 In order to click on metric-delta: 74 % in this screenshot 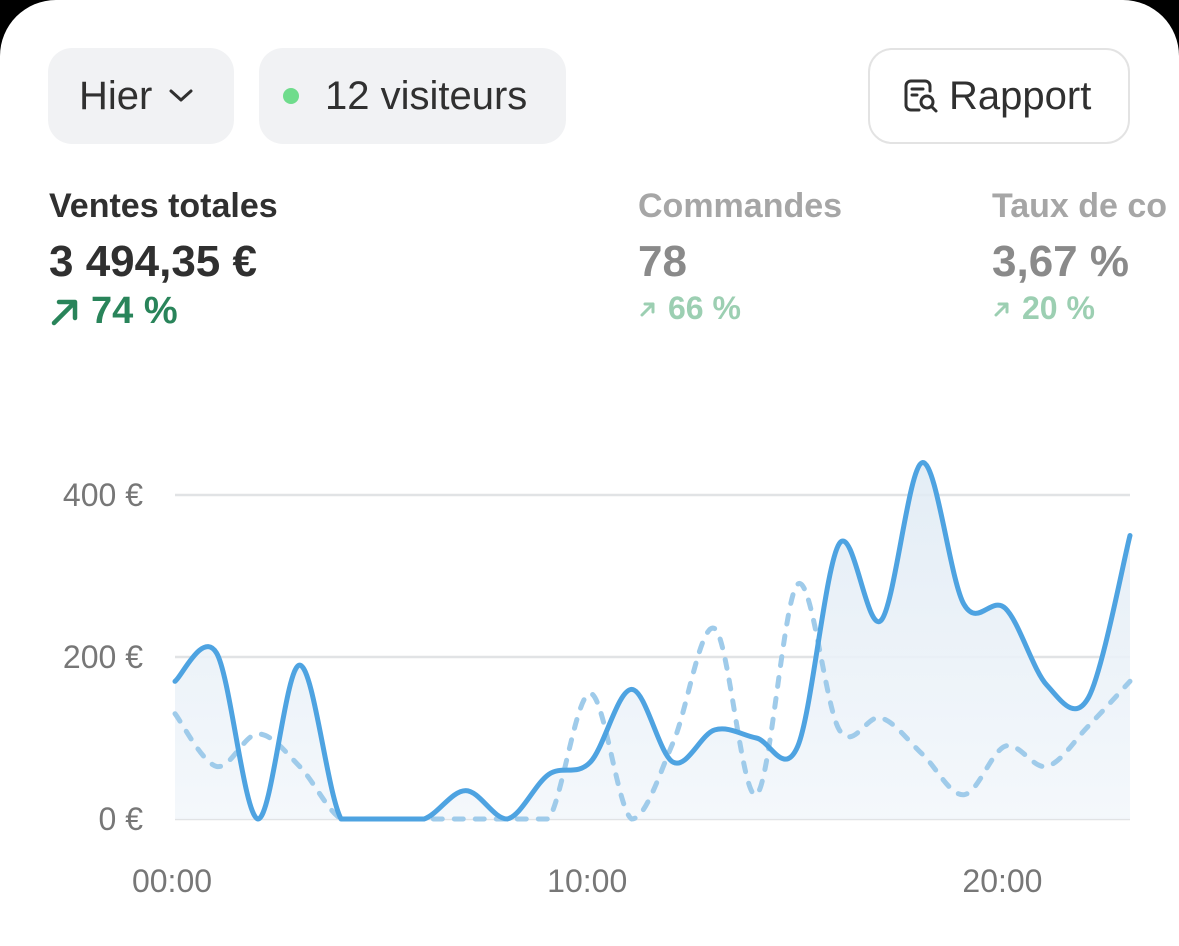, I will do `click(163, 311)`.